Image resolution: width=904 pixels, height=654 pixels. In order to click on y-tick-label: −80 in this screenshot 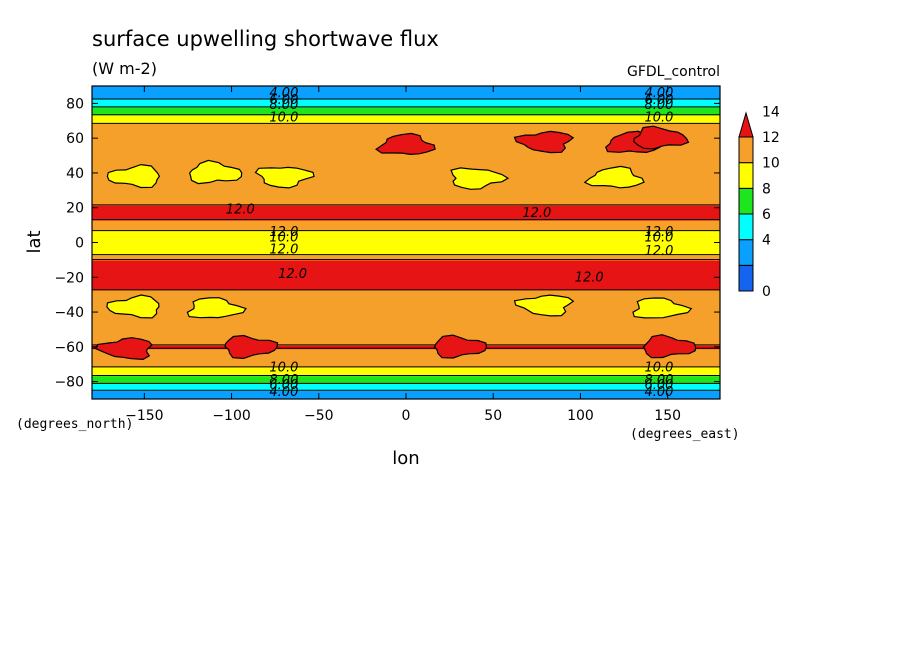, I will do `click(69, 383)`.